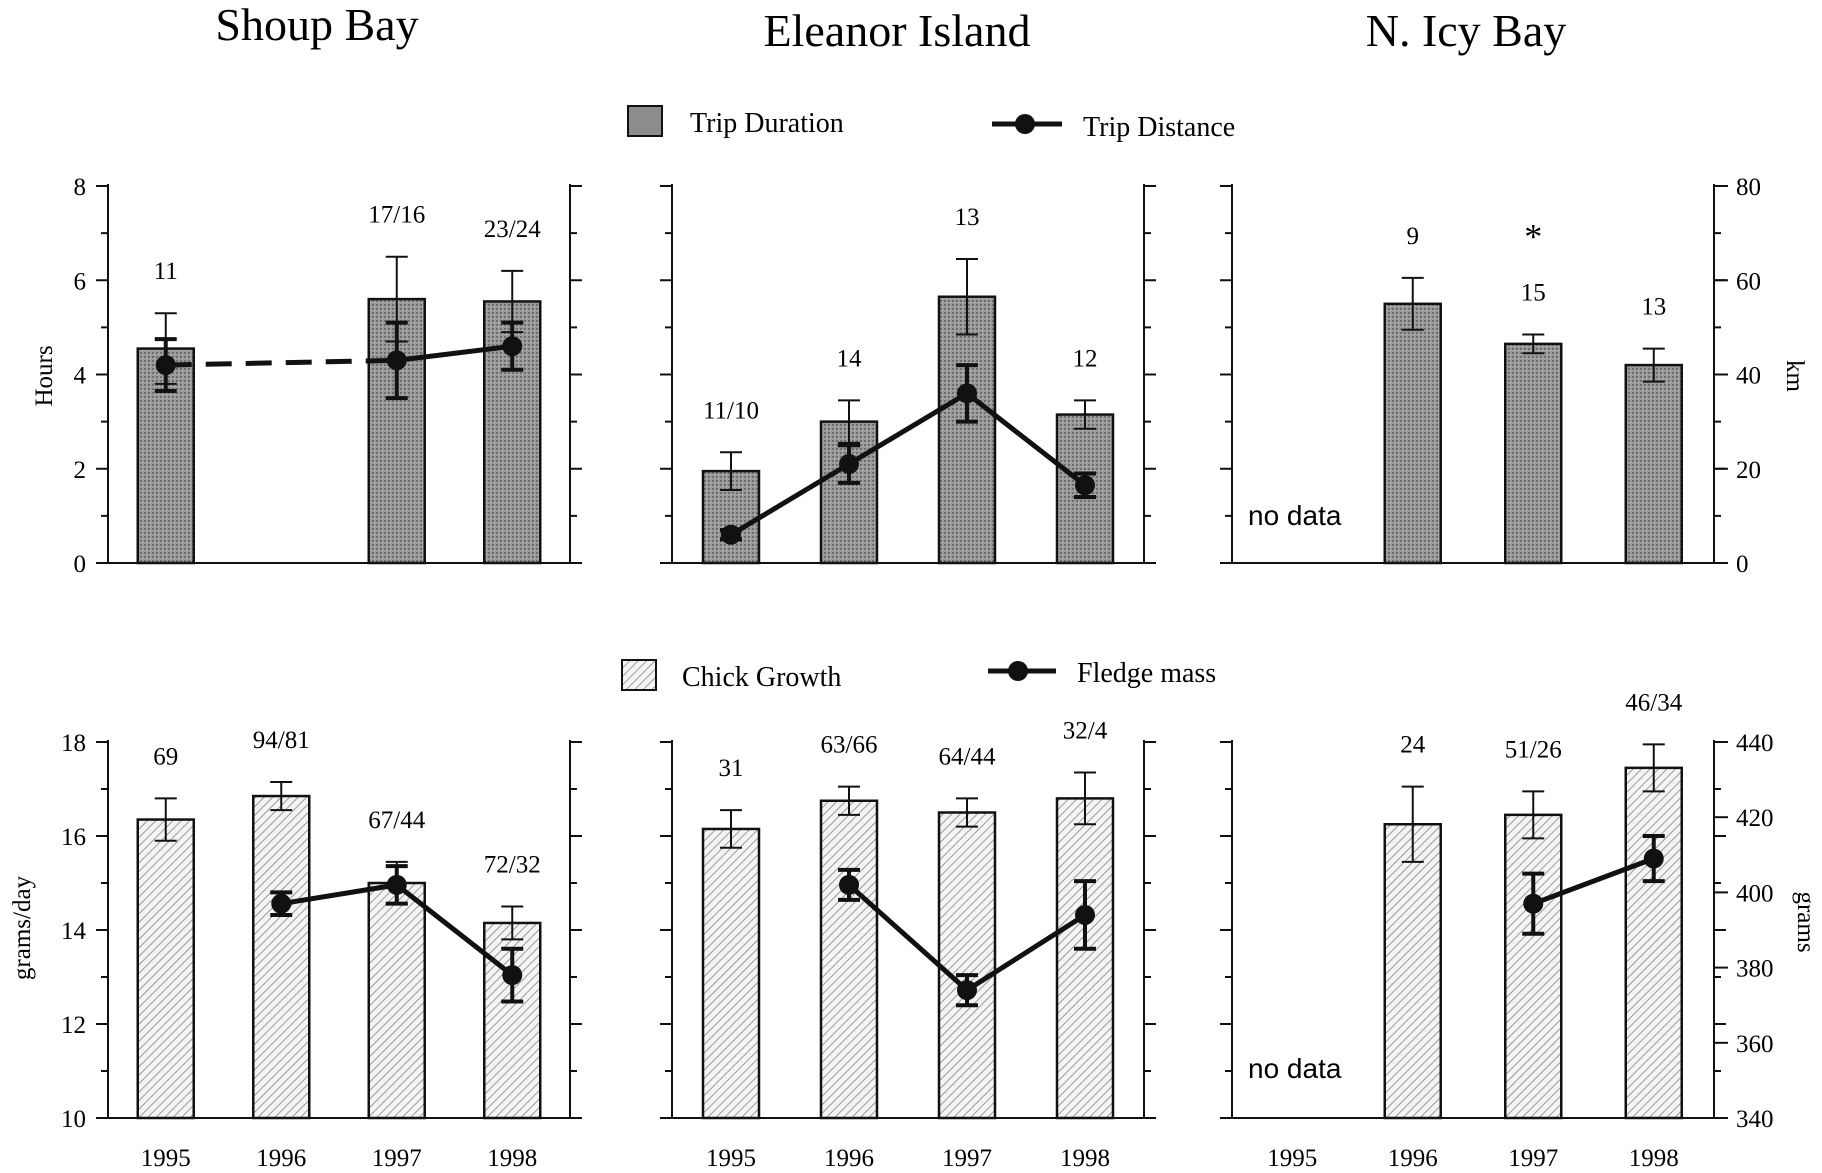  Describe the element at coordinates (1295, 515) in the screenshot. I see `no-data-label: no data` at that location.